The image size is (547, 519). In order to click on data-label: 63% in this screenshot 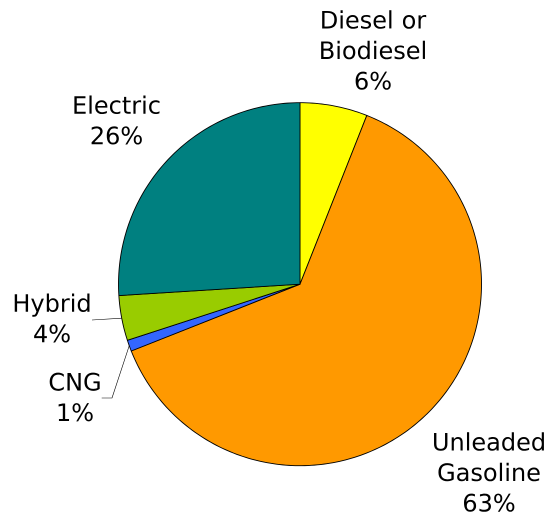, I will do `click(489, 503)`.